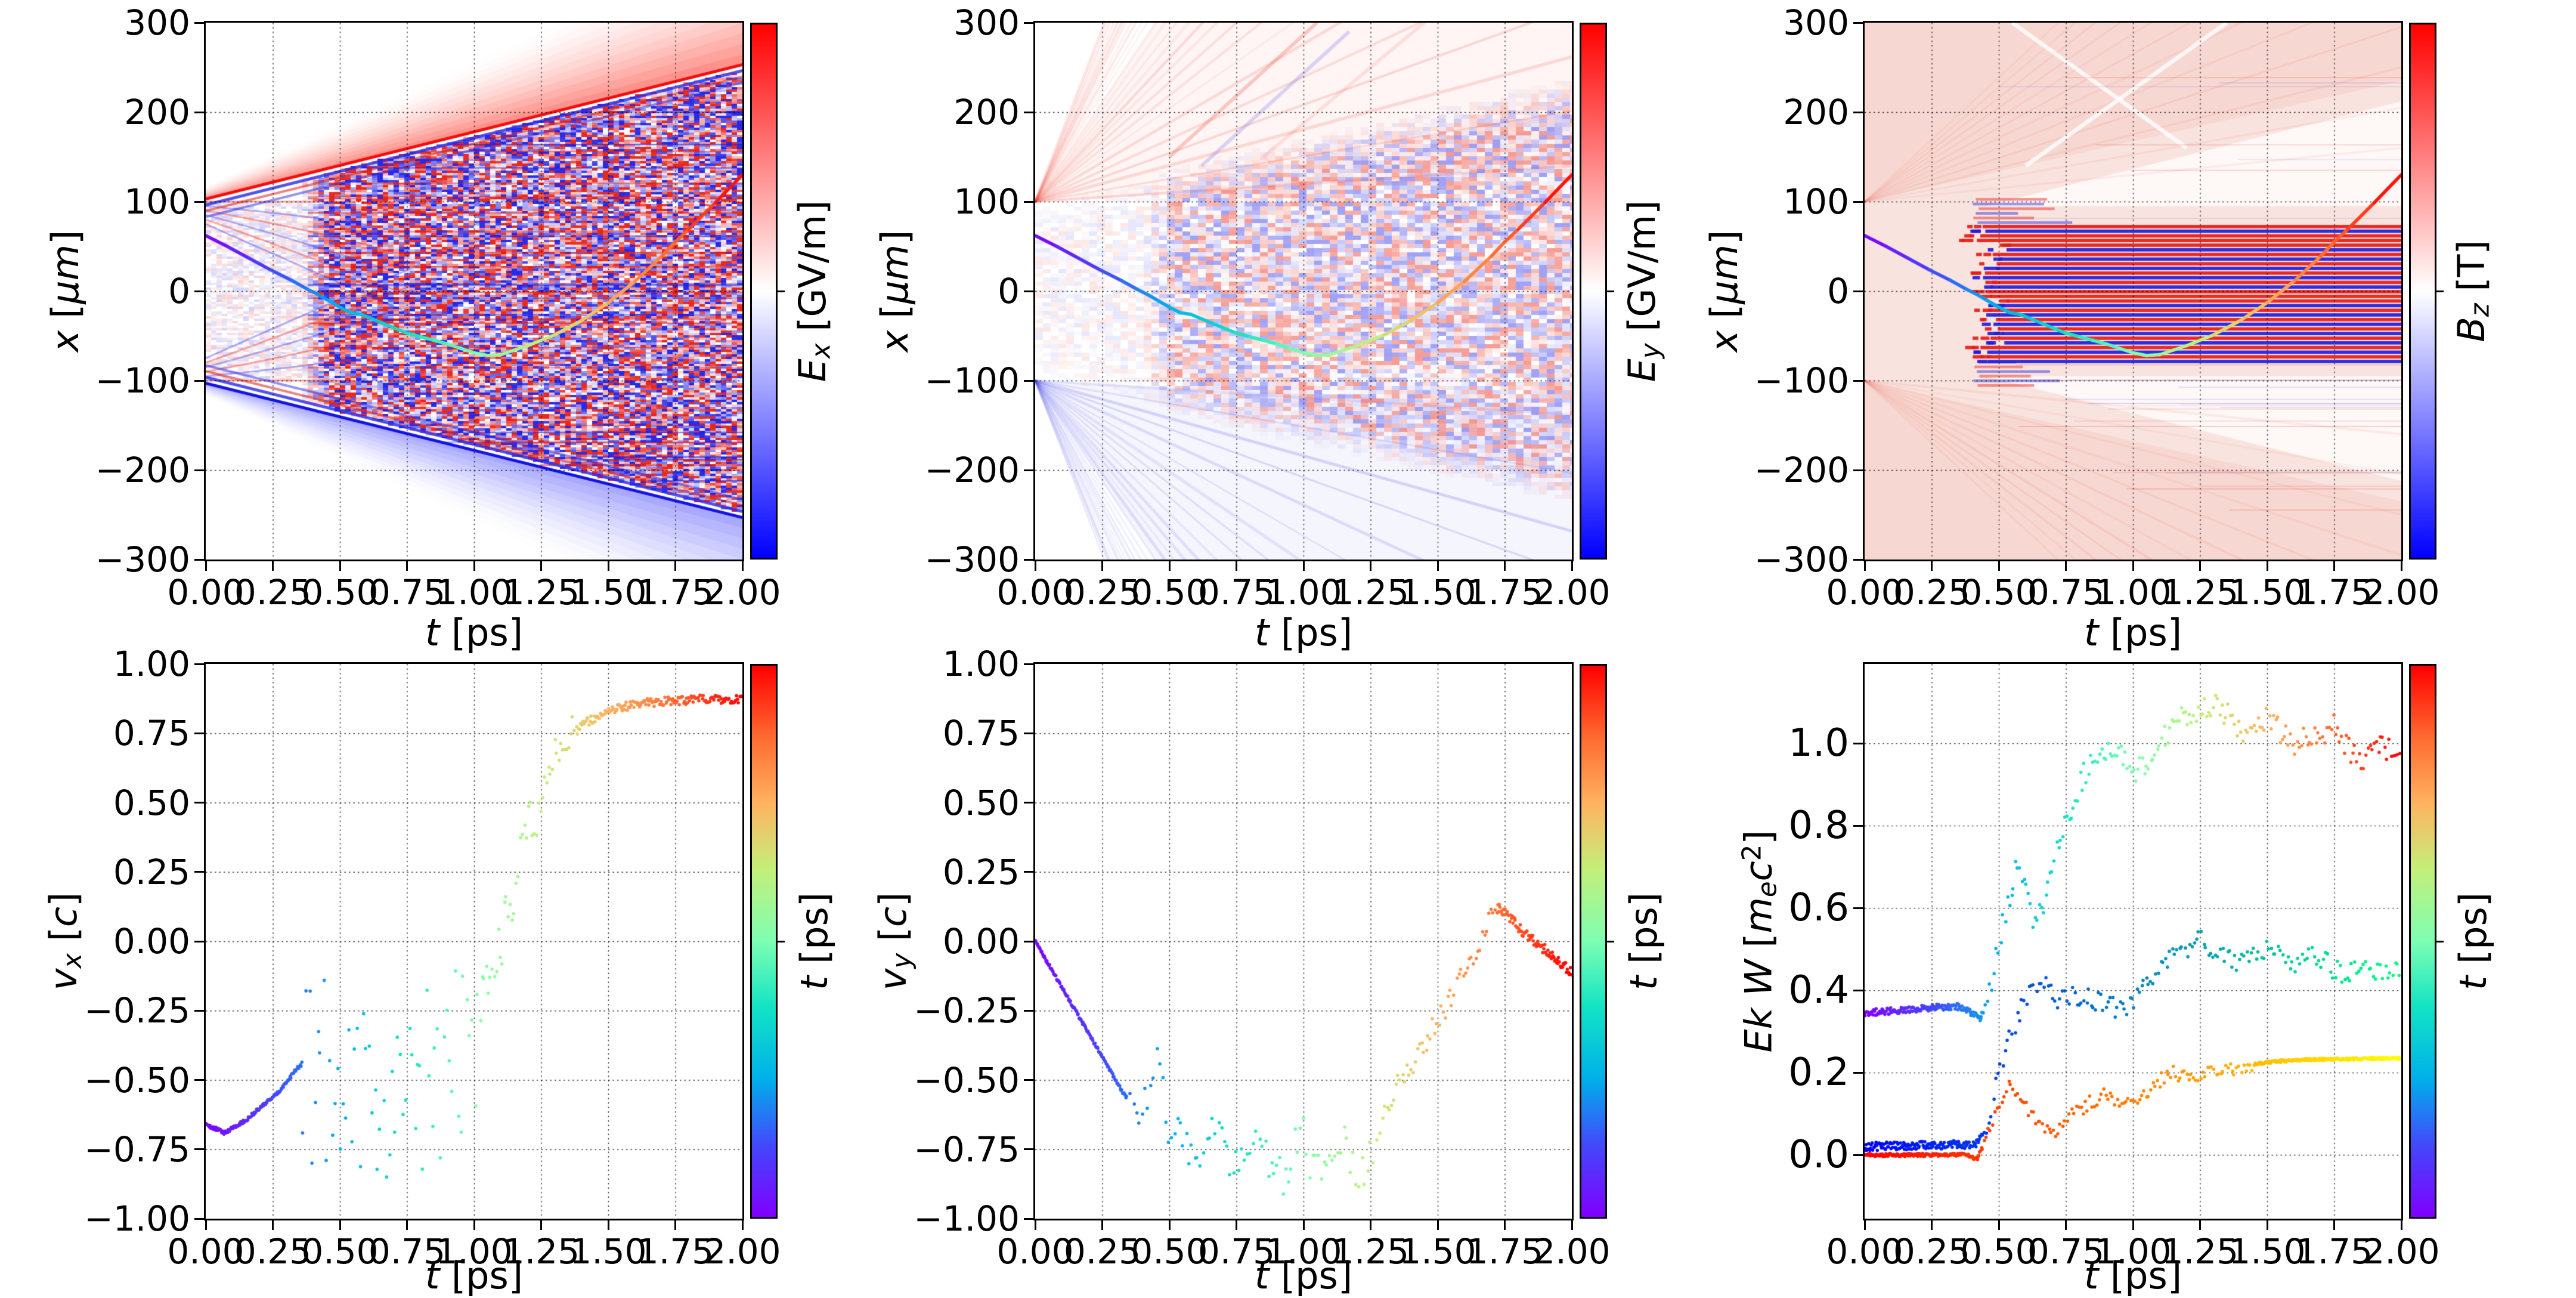 The height and width of the screenshot is (1298, 2576). I want to click on vy-vs-t-canvas, so click(1304, 941).